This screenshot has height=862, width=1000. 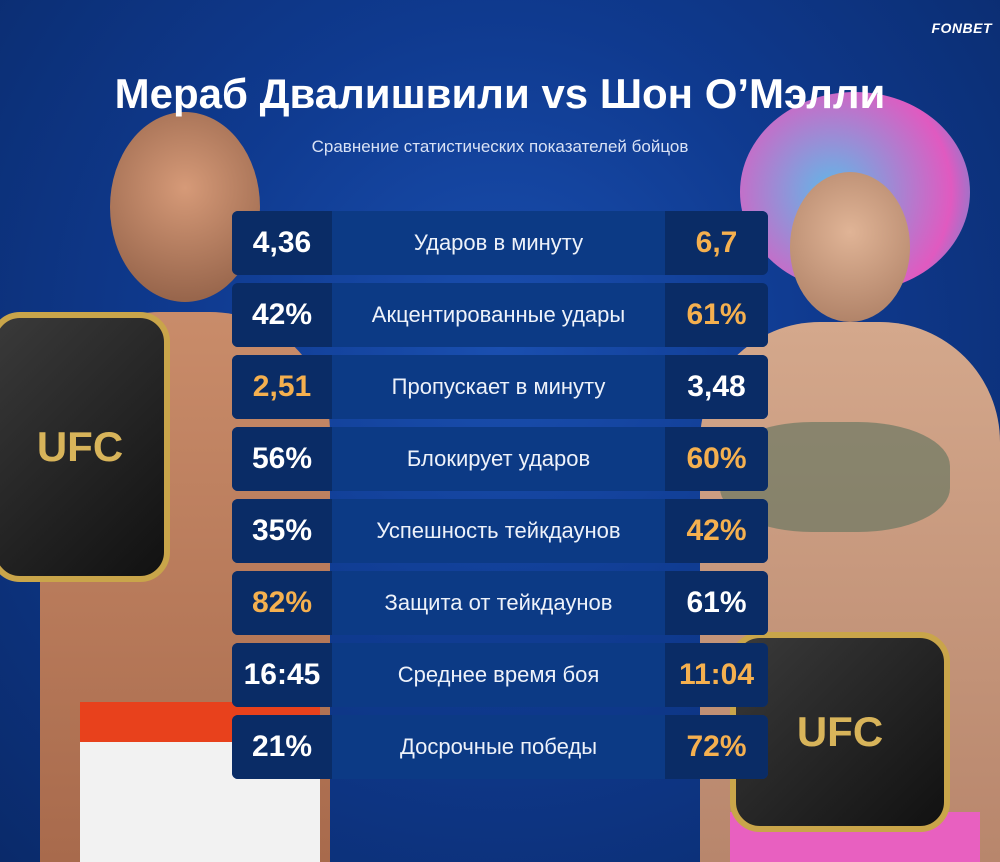 I want to click on stat-row: 4,36 Ударов в минуту 6,7, so click(x=500, y=243).